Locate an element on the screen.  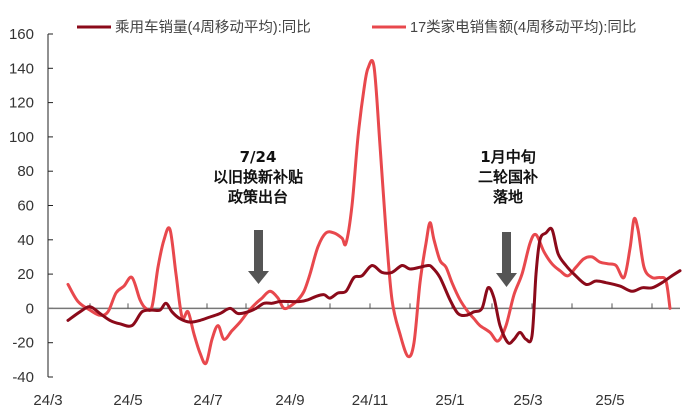
annotation-second-subsidy: 1月中旬 二轮国补 落地 is located at coordinates (508, 217).